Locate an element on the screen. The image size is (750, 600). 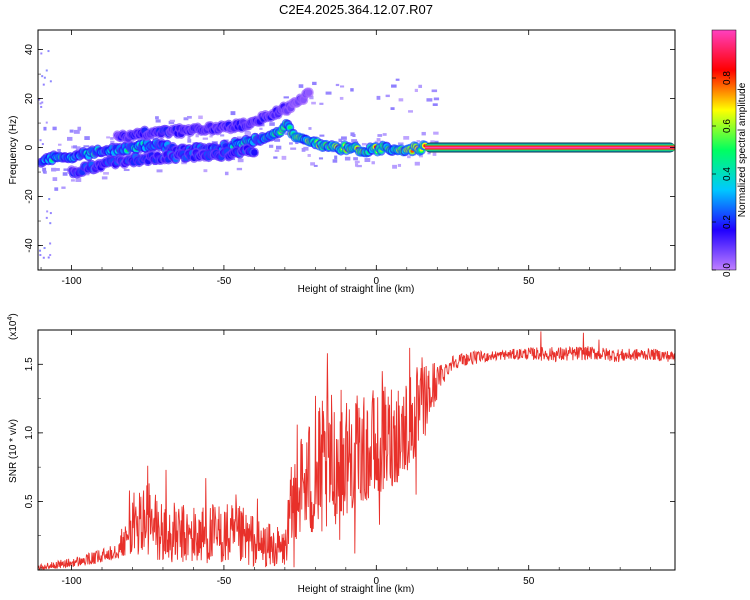
snr-x-axis-label: Height of straight line (km) is located at coordinates (356, 589).